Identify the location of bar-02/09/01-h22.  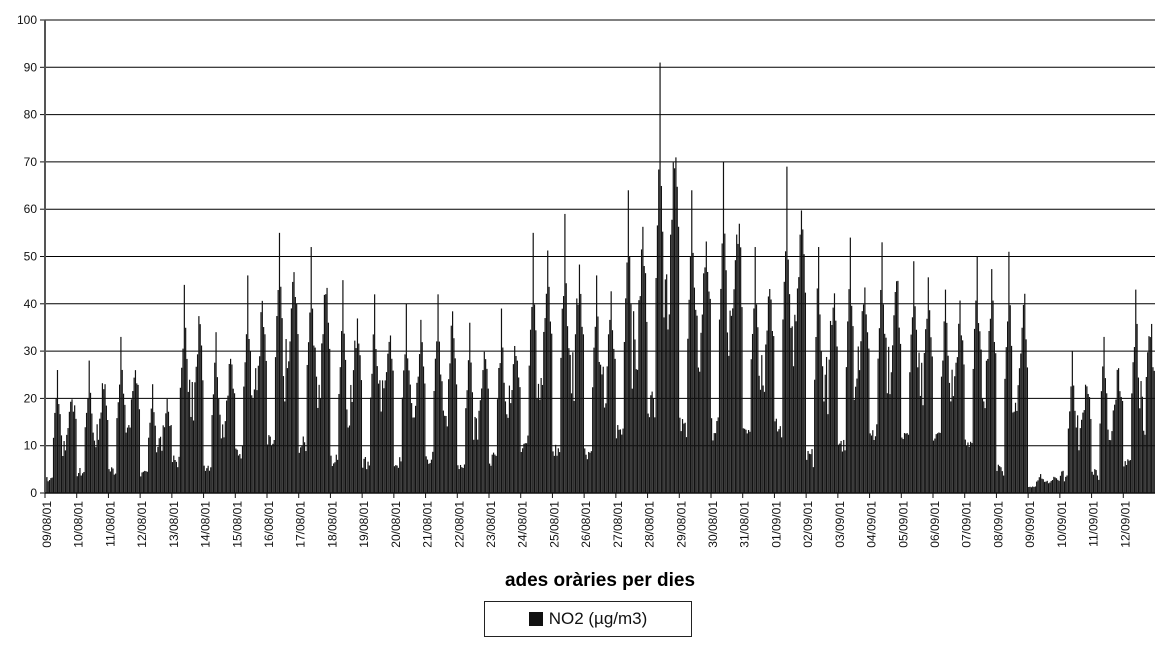
(836, 406).